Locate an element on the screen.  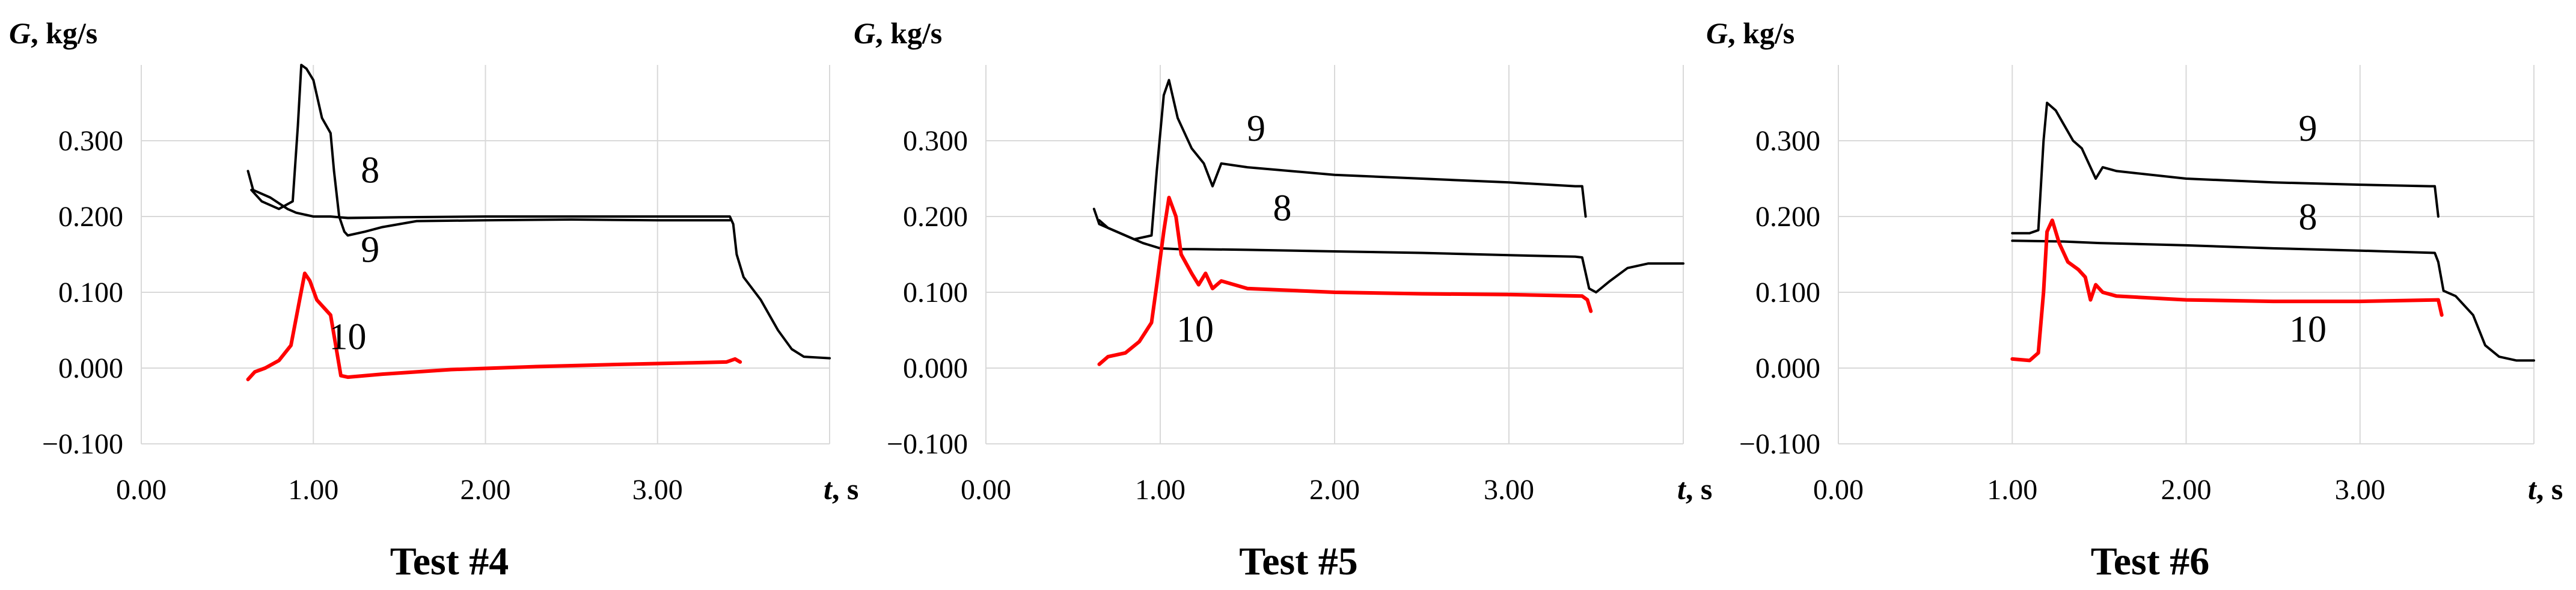
panel-title: Test #5 is located at coordinates (1298, 561).